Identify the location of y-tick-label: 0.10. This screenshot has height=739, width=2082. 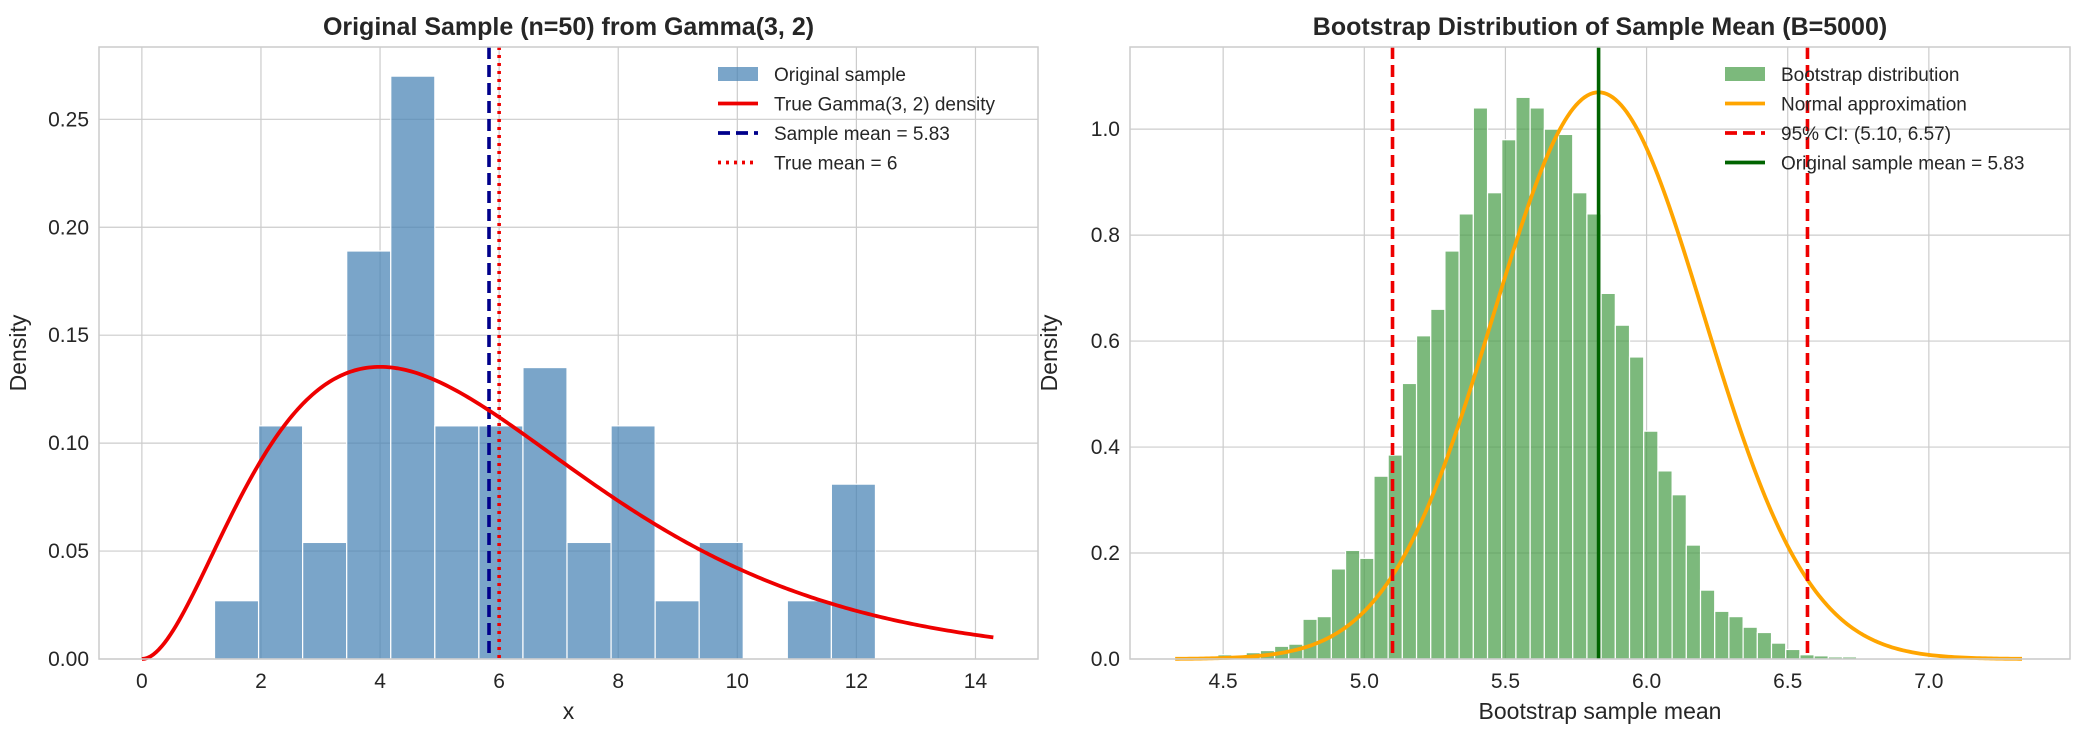
(68, 443).